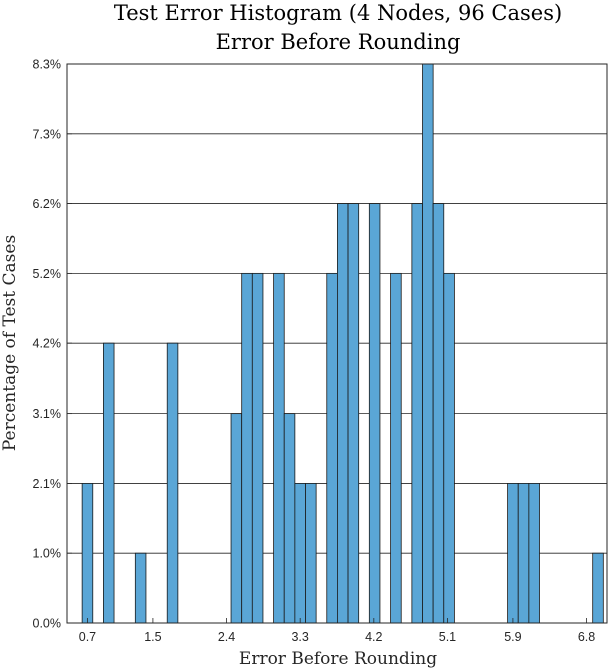 This screenshot has width=609, height=669. I want to click on x-tick-label: 3.3, so click(299, 637).